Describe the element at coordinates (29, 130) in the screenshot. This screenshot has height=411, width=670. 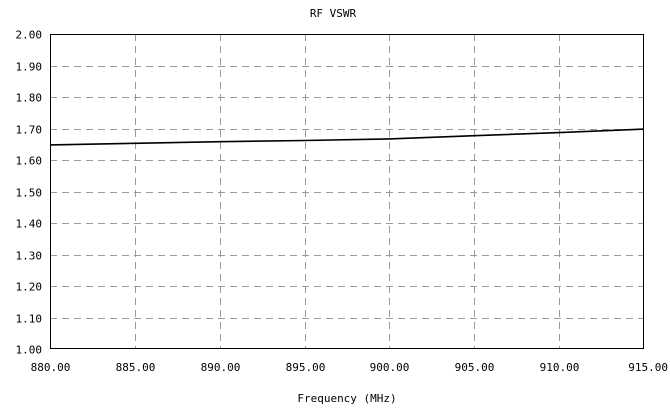
I see `y-tick-label: 1.70` at that location.